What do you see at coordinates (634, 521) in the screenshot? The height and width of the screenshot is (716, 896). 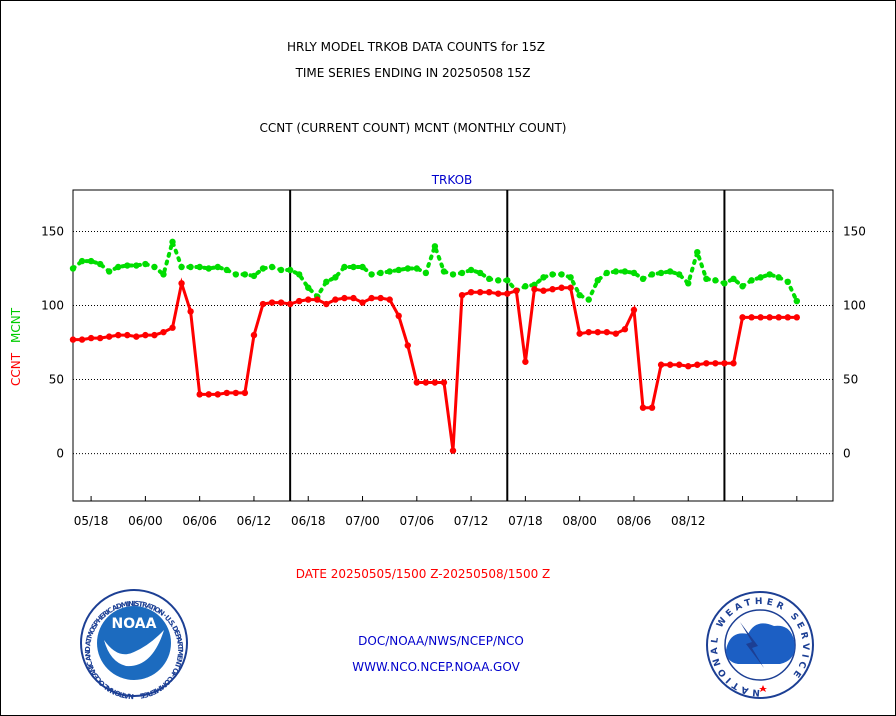 I see `x-tick-label: 08/06` at bounding box center [634, 521].